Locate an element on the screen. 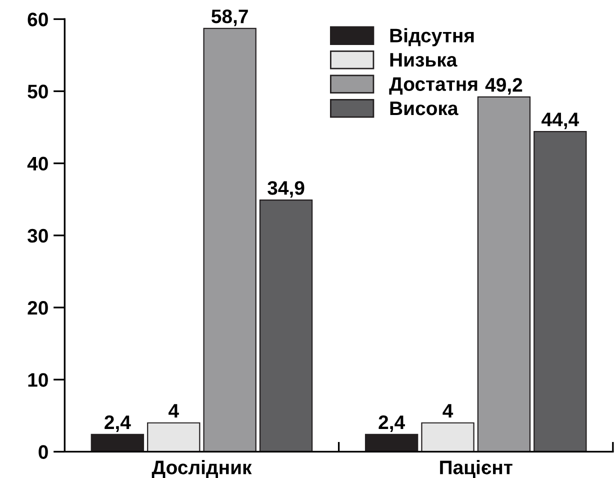  y-tick-label: 0 is located at coordinates (43, 452).